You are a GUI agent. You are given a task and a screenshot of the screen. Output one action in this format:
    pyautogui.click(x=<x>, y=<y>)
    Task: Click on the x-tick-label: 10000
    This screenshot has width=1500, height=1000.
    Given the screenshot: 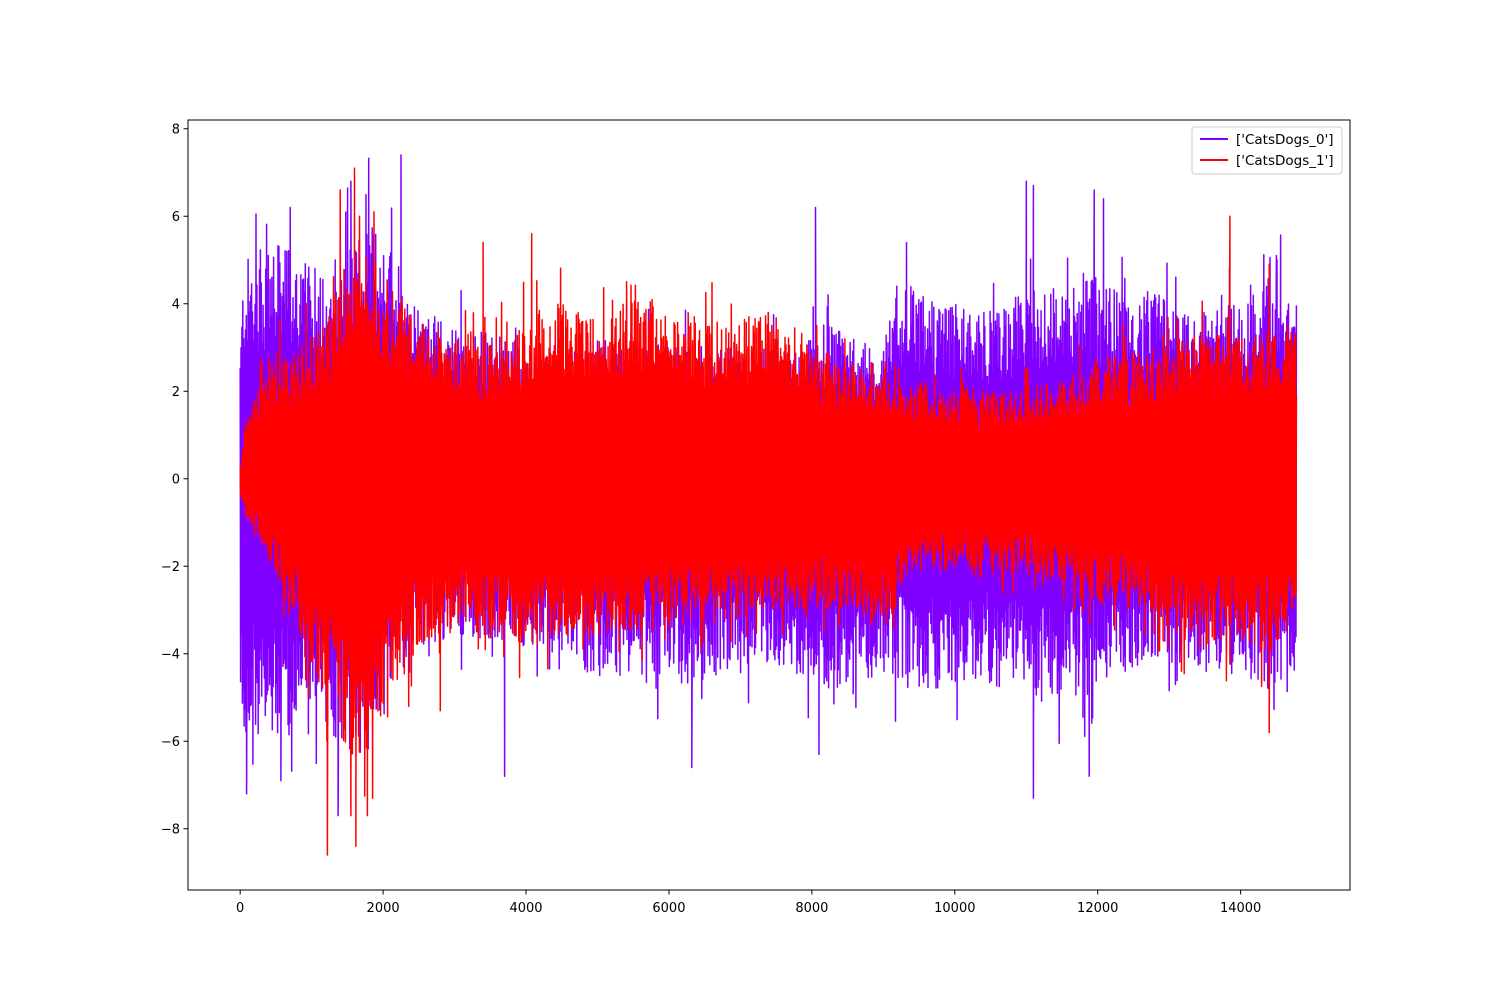 What is the action you would take?
    pyautogui.click(x=954, y=908)
    